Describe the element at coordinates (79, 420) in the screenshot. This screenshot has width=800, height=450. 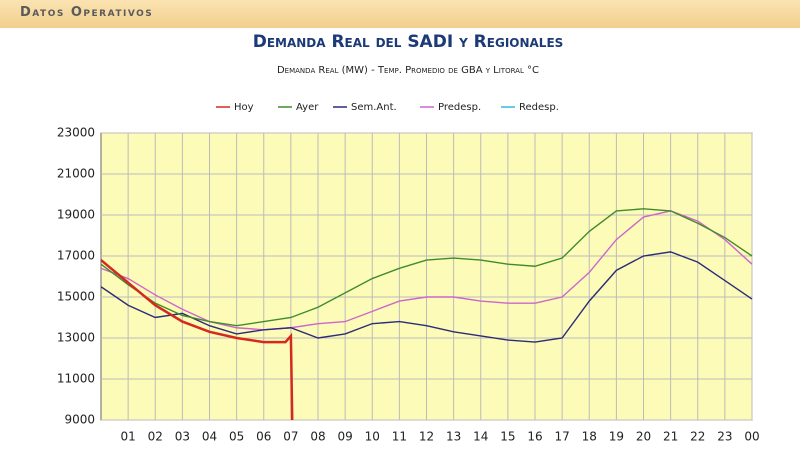
I see `y-tick-label: 9000` at that location.